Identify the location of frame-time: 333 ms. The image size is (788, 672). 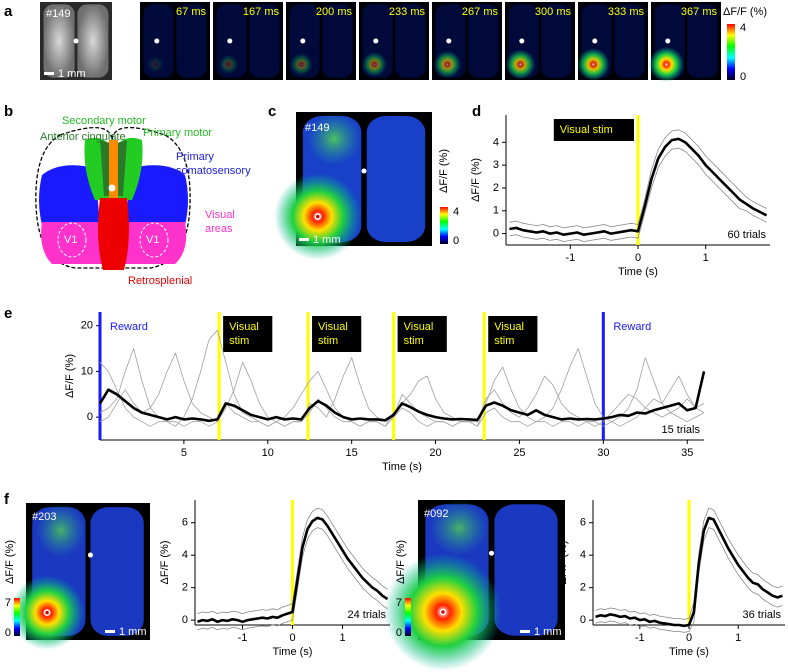
(626, 12).